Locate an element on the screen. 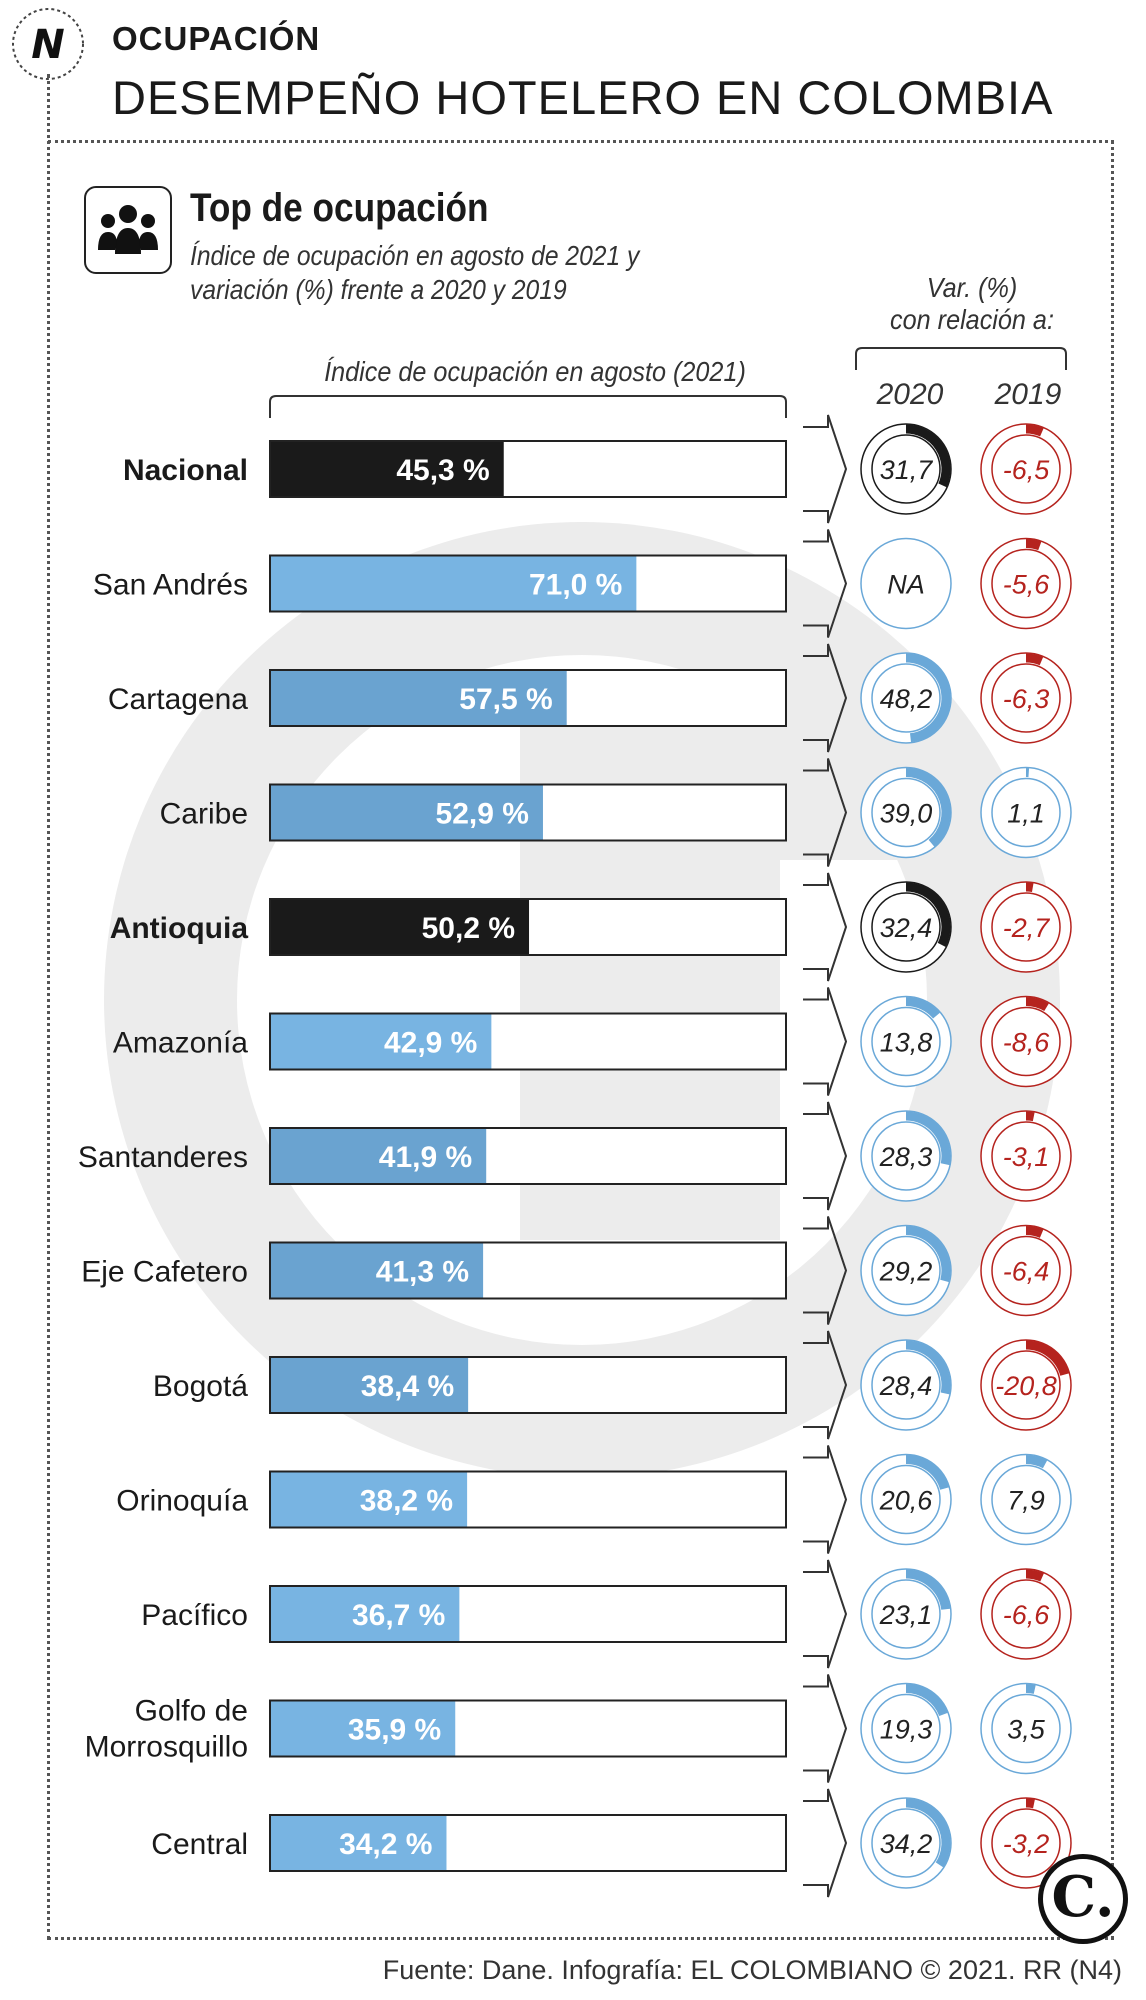 This screenshot has height=2000, width=1146. variation-label-2019: -6,6 is located at coordinates (1027, 1615).